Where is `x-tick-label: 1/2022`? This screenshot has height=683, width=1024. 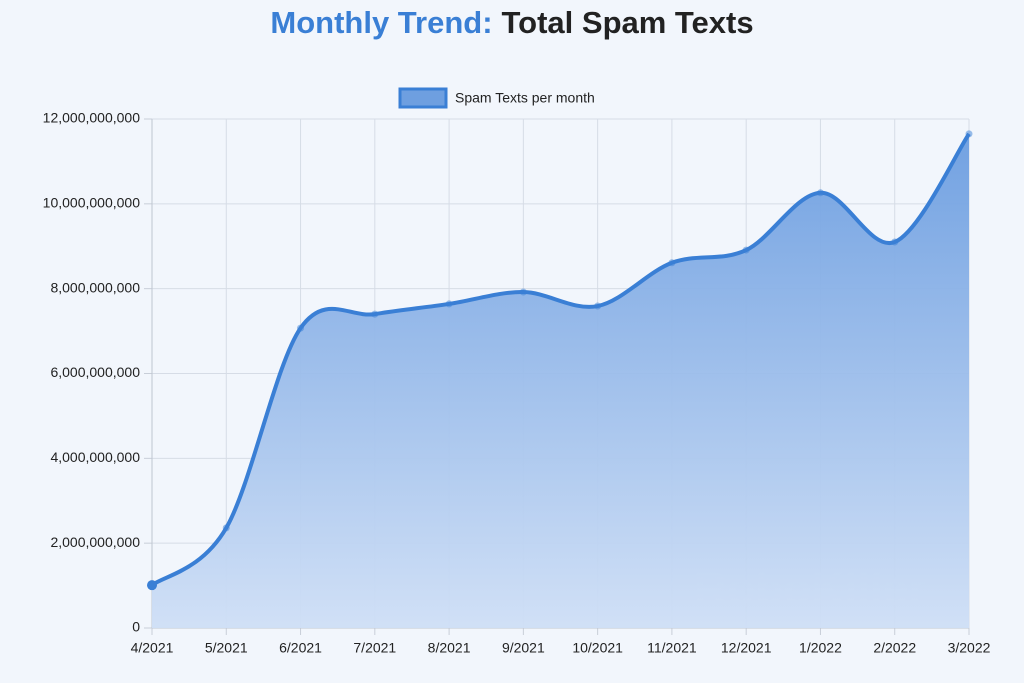 x-tick-label: 1/2022 is located at coordinates (820, 648).